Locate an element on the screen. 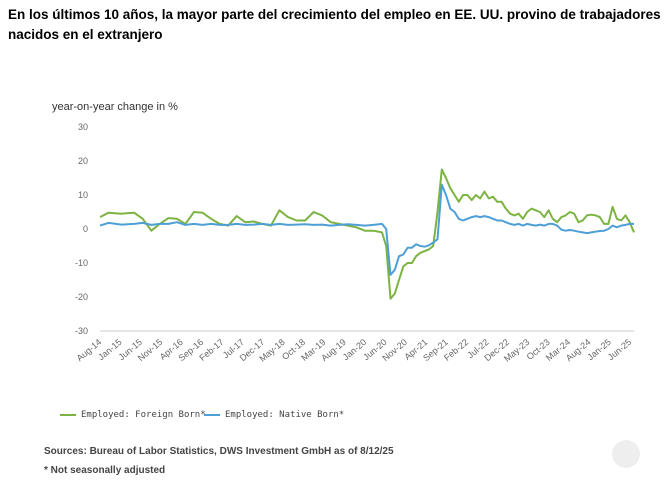 The width and height of the screenshot is (667, 490). legend-item-native-born: Employed: Native Born* is located at coordinates (274, 415).